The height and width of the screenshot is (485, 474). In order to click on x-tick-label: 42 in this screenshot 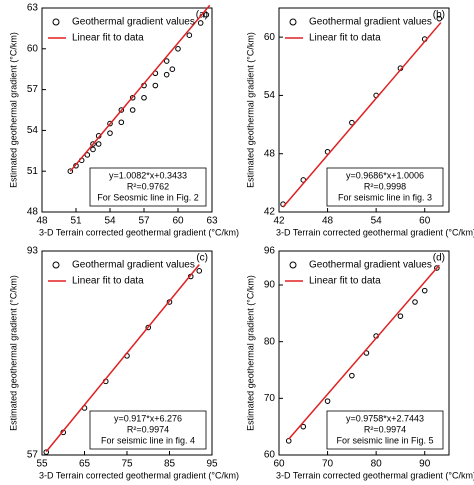, I will do `click(279, 221)`.